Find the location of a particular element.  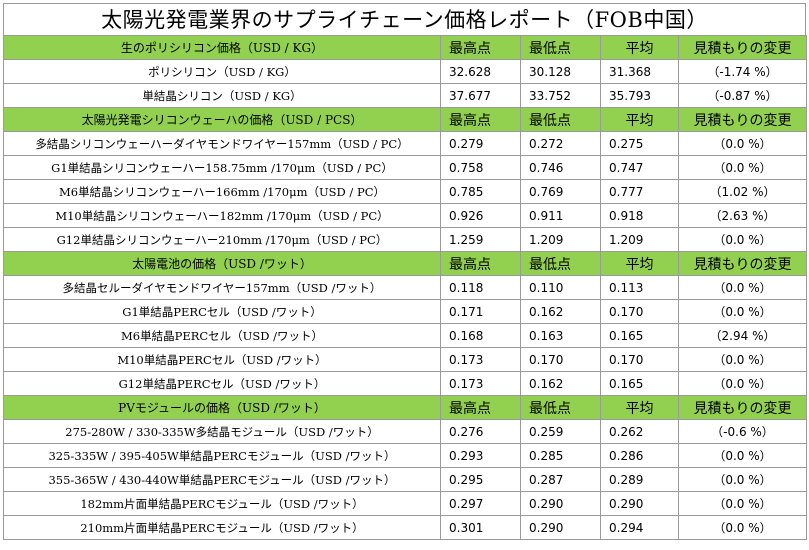

product-name: G1単結晶PERCセル（USD /ワット） is located at coordinates (222, 311).